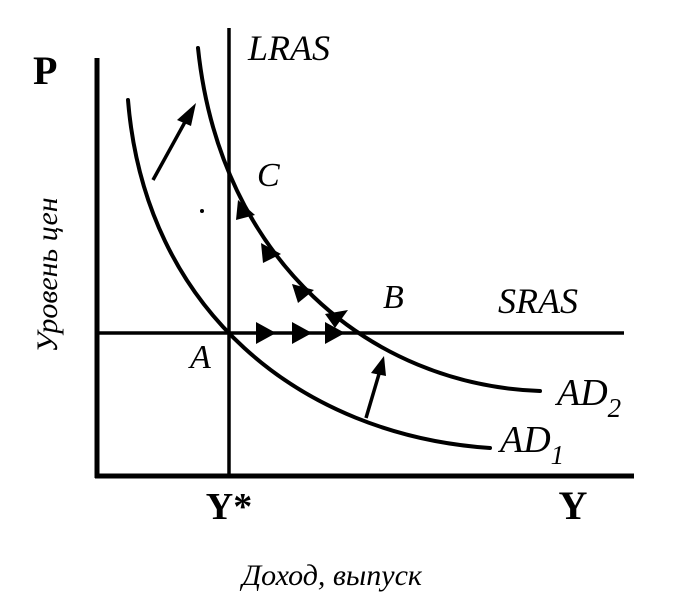 The height and width of the screenshot is (607, 685). What do you see at coordinates (331, 575) in the screenshot?
I see `x-axis-label: Доход, выпуск` at bounding box center [331, 575].